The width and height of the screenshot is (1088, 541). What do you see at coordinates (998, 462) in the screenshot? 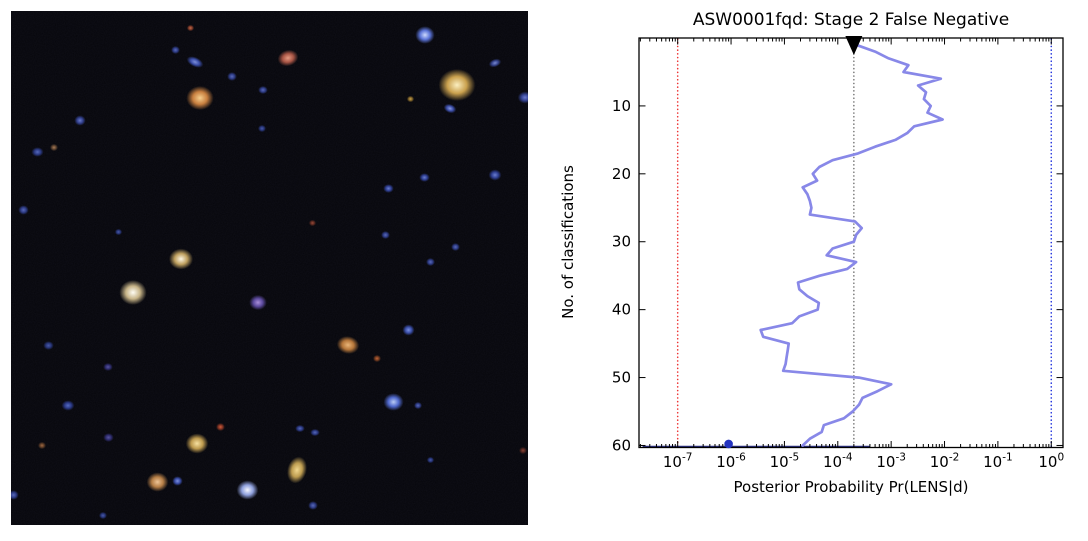
I see `x-tick-label: 10⁻¹` at bounding box center [998, 462].